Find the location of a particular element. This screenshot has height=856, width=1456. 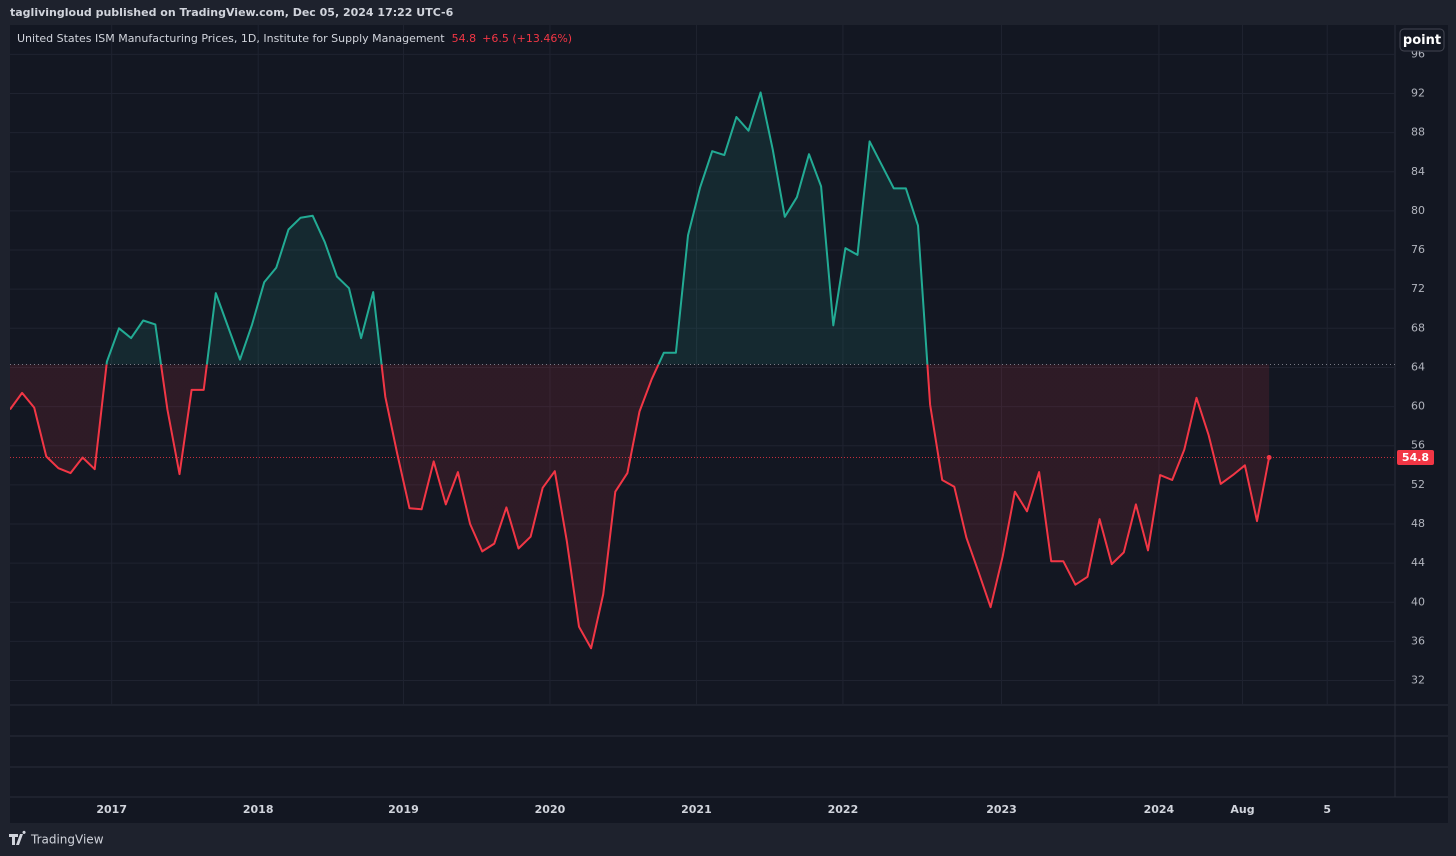

y-tick-label: 36 is located at coordinates (1418, 640).